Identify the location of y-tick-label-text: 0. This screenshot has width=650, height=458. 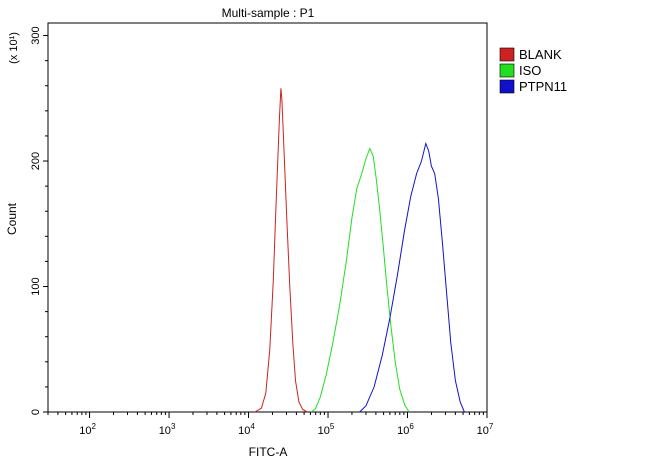
(36, 412).